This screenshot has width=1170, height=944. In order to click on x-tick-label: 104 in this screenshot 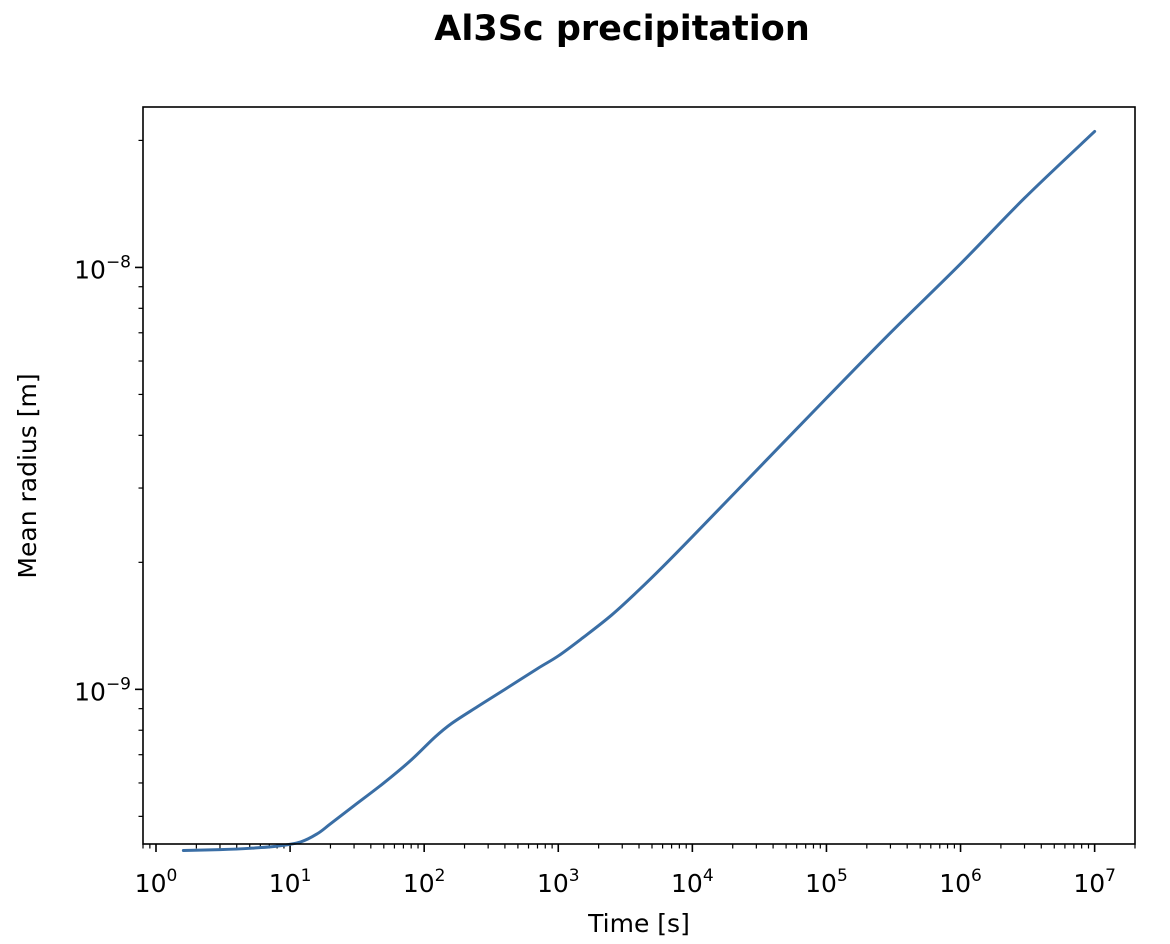, I will do `click(692, 882)`.